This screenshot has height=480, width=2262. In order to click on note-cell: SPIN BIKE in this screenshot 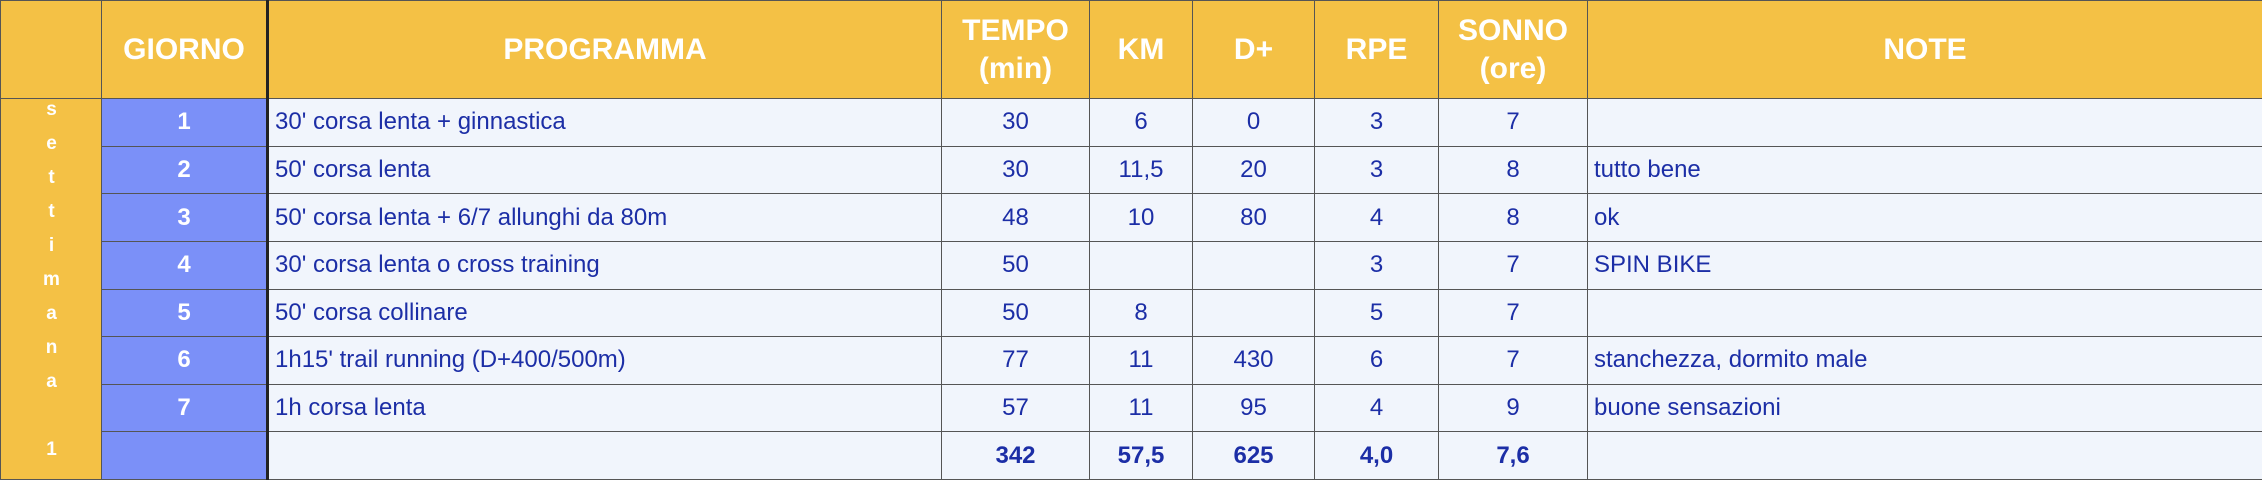, I will do `click(1925, 265)`.